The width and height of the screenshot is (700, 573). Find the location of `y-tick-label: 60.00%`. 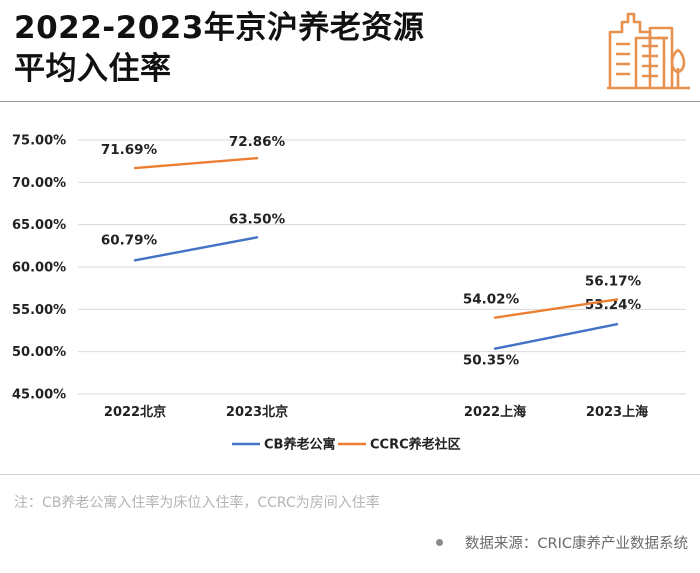

y-tick-label: 60.00% is located at coordinates (39, 268).